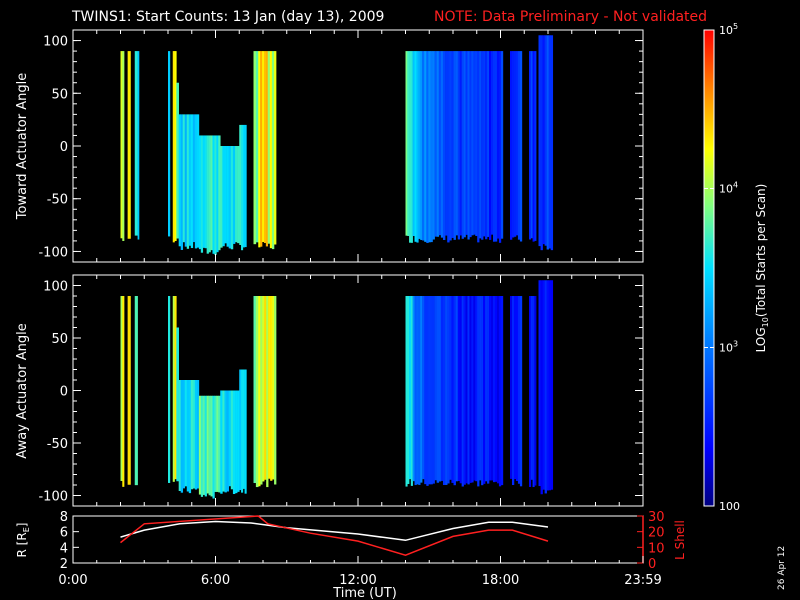  What do you see at coordinates (652, 564) in the screenshot?
I see `lshell-tick-label: 0` at bounding box center [652, 564].